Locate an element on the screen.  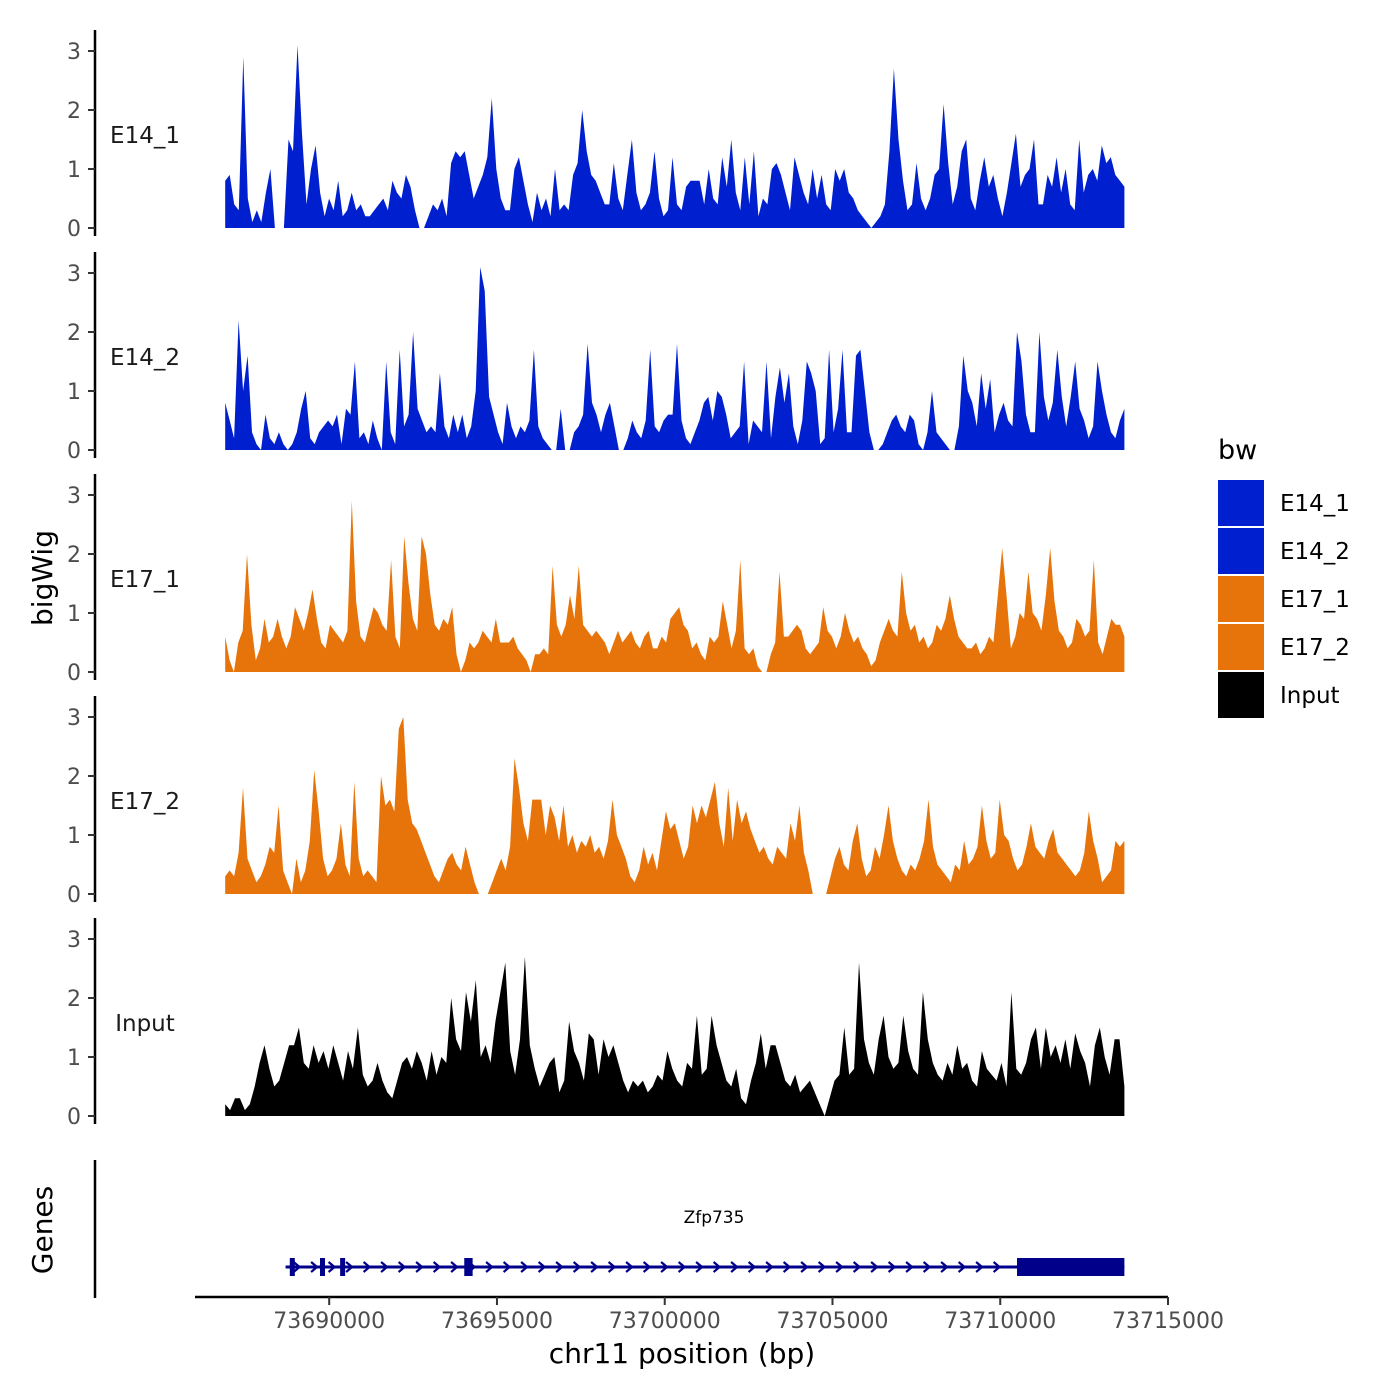
track-label: Input is located at coordinates (145, 1024).